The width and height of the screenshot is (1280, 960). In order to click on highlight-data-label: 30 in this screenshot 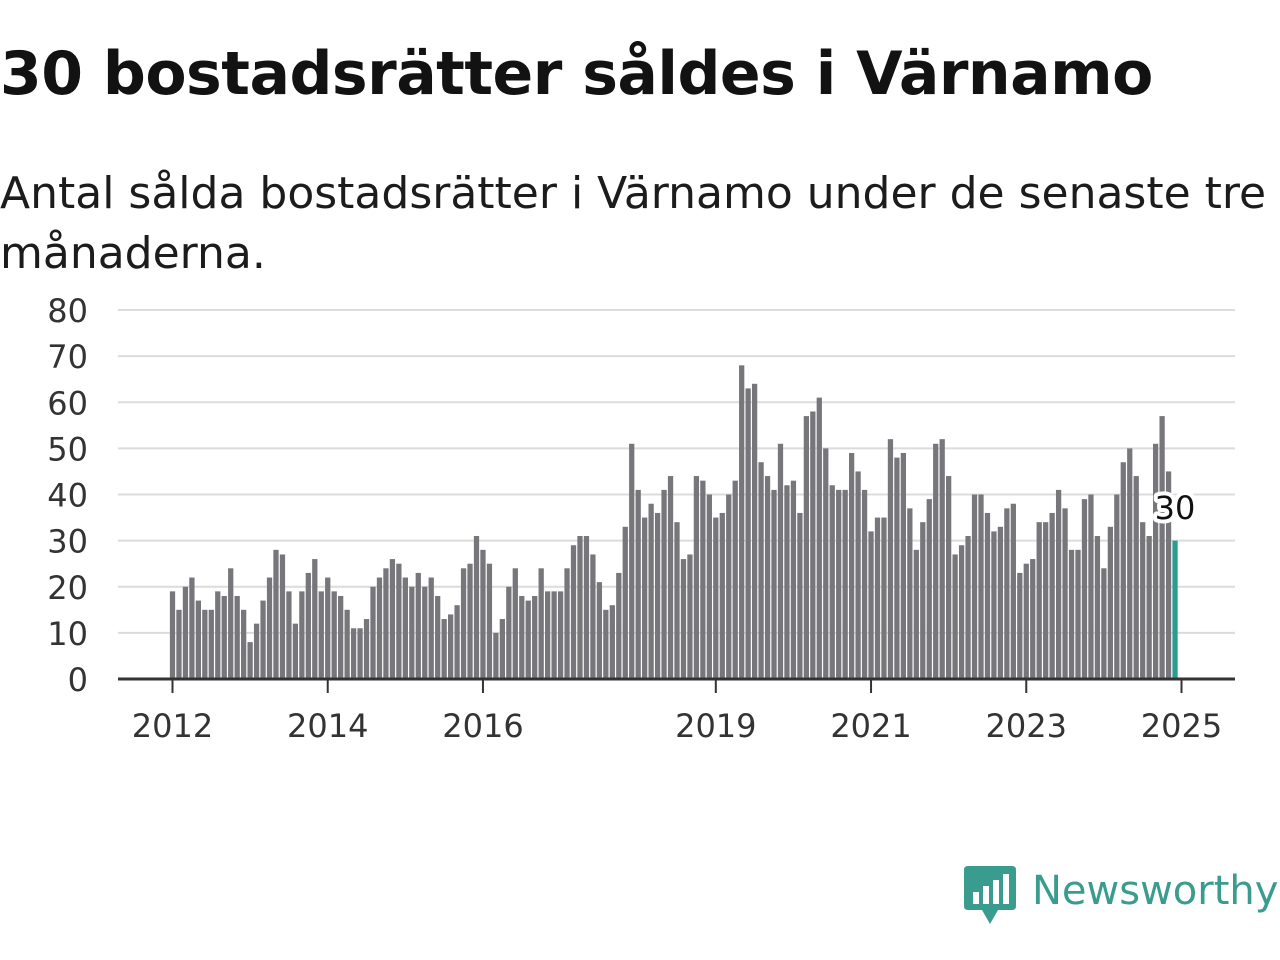, I will do `click(1175, 508)`.